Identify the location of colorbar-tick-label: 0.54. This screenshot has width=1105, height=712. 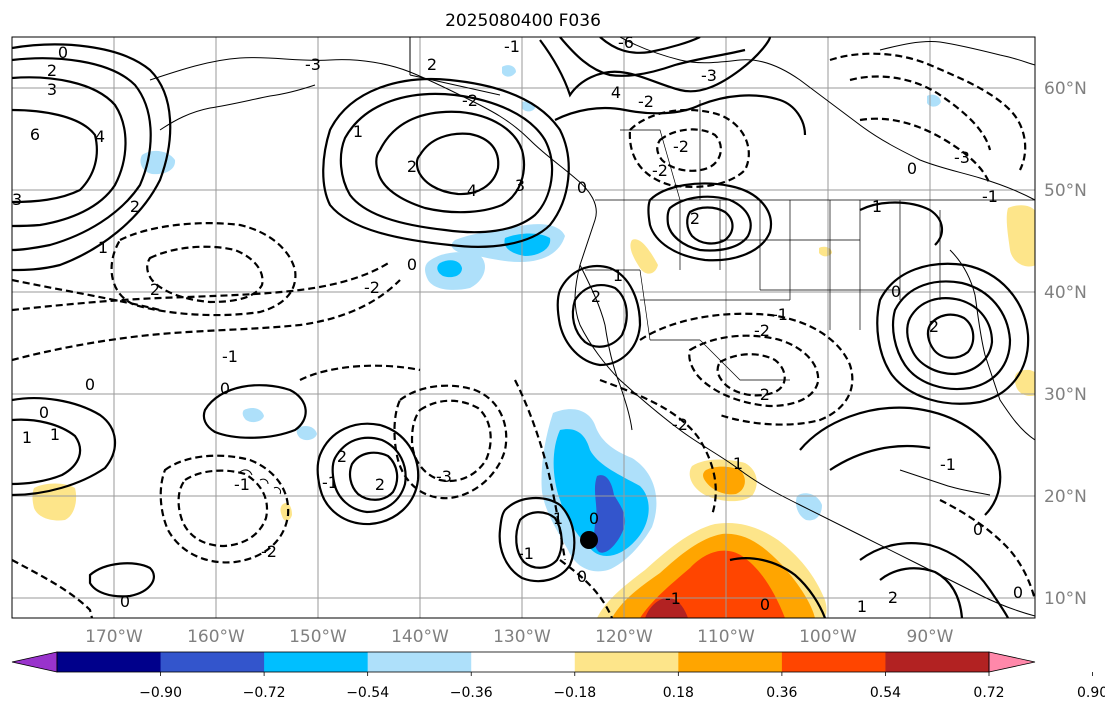
(885, 693).